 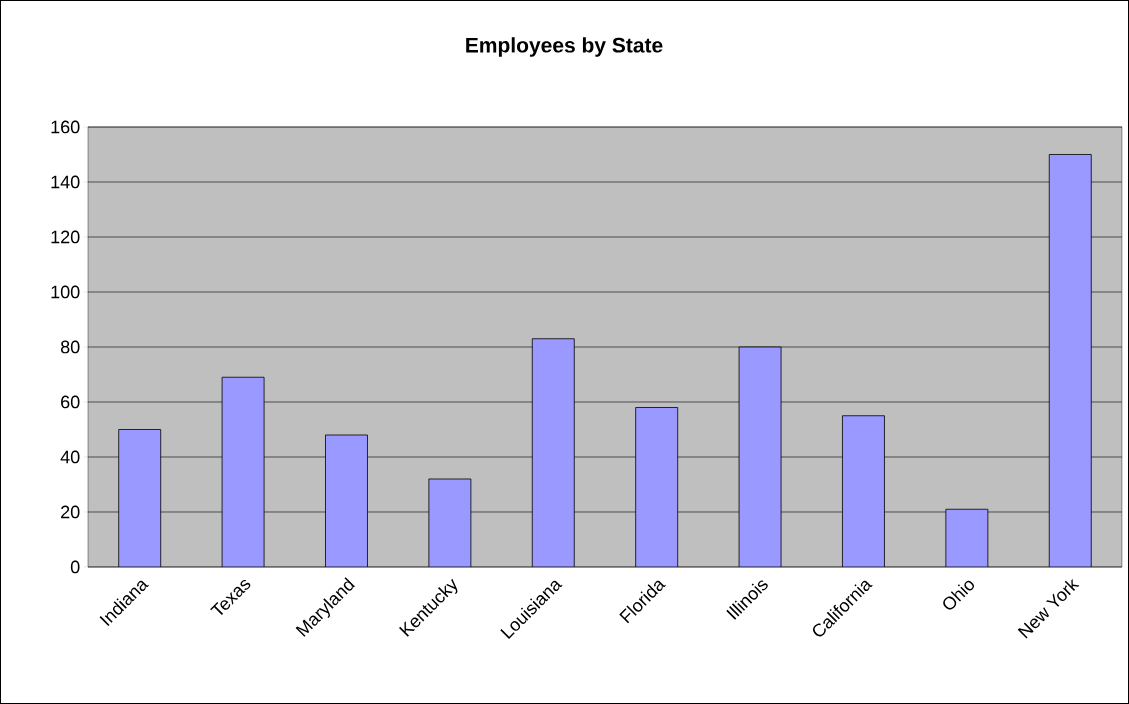 I want to click on x-tick-label: Ohio, so click(x=959, y=595).